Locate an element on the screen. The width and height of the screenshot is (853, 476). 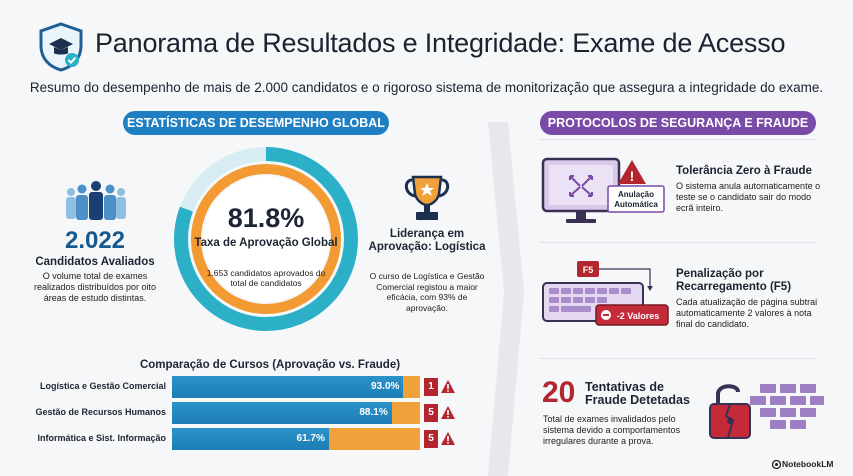
keyboard-f5-icon: F5 -2 Valores is located at coordinates (605, 293).